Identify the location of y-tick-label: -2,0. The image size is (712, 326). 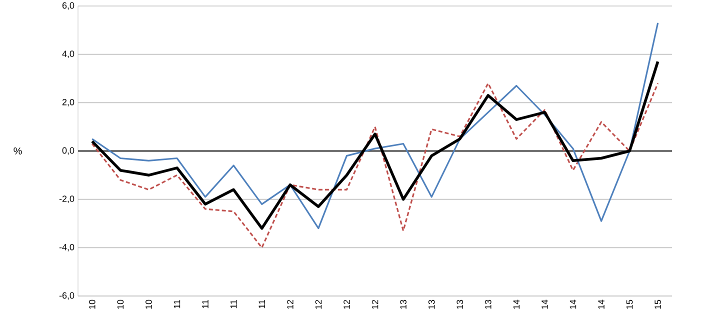
(66, 200).